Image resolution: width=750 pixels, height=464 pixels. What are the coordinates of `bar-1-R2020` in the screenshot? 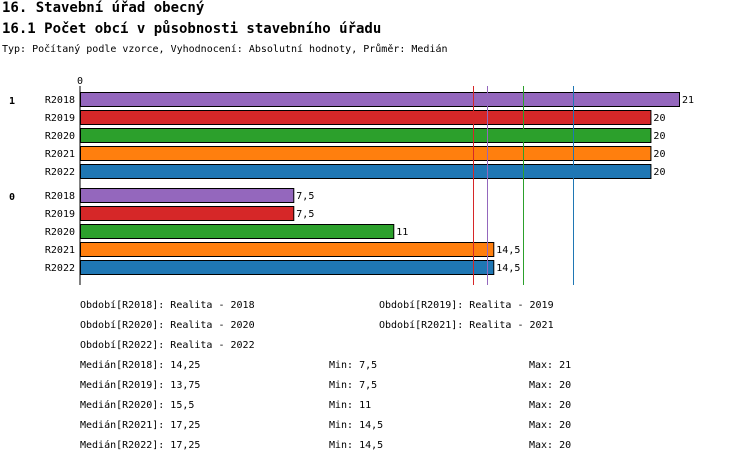 It's located at (366, 135).